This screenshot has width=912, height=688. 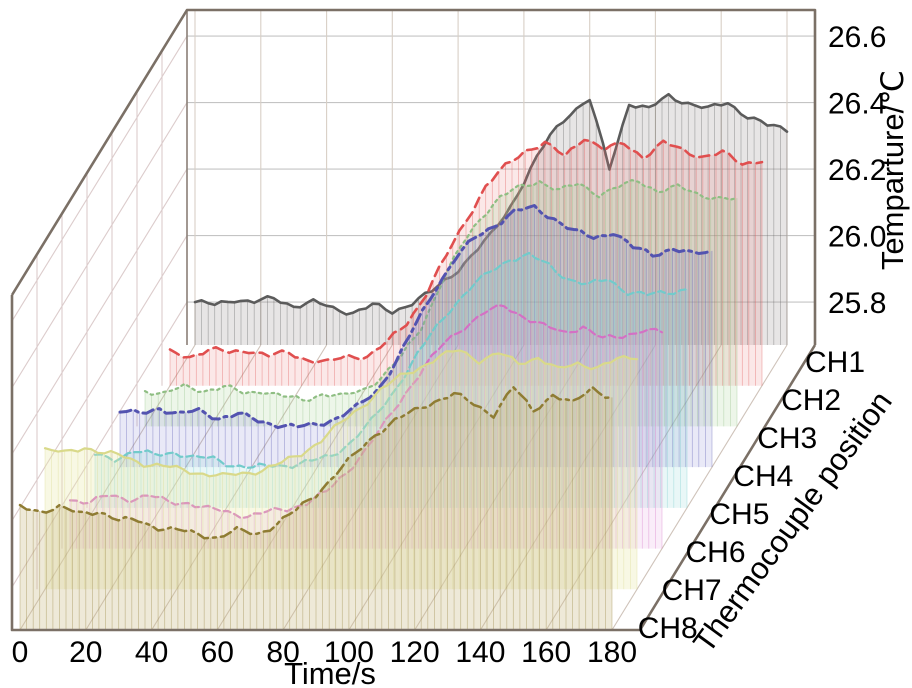 I want to click on z-tick-label: 26.2, so click(x=857, y=170).